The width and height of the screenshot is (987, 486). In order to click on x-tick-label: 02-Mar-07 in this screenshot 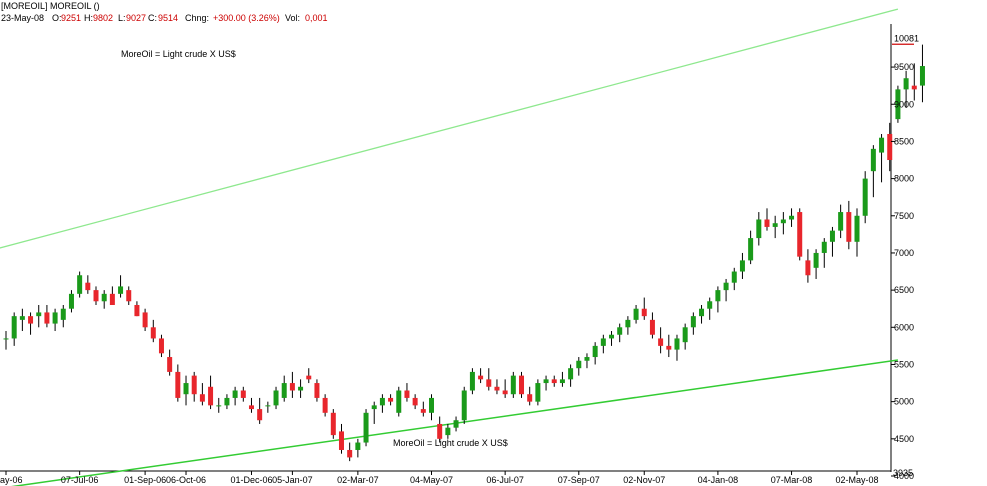, I will do `click(358, 480)`.